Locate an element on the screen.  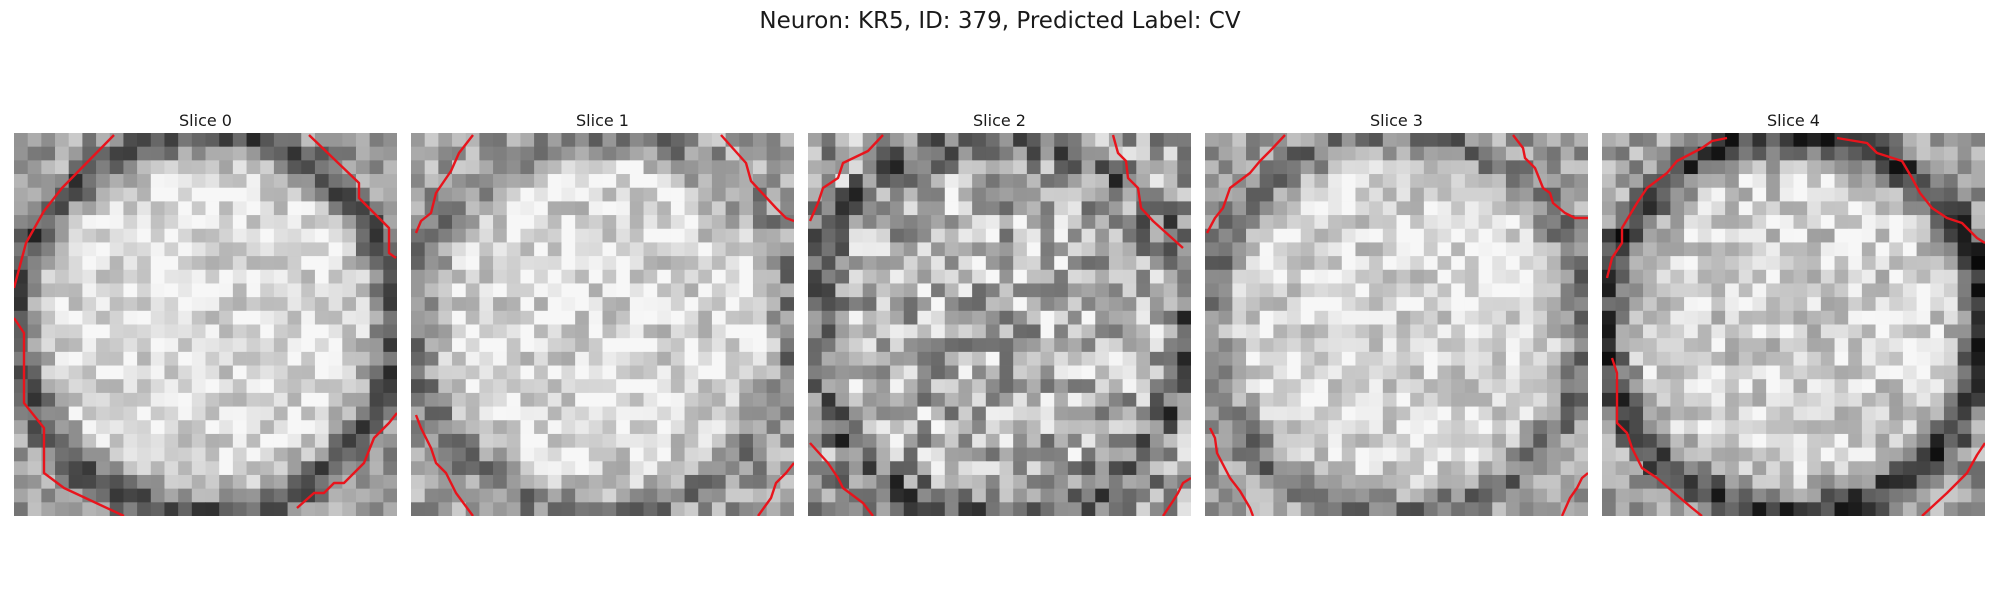
contour-lines is located at coordinates (205, 325).